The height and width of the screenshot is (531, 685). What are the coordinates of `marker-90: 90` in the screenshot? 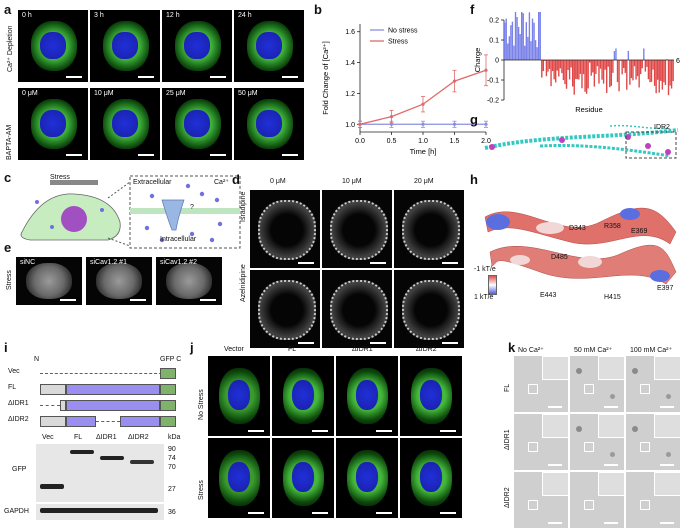 It's located at (172, 449).